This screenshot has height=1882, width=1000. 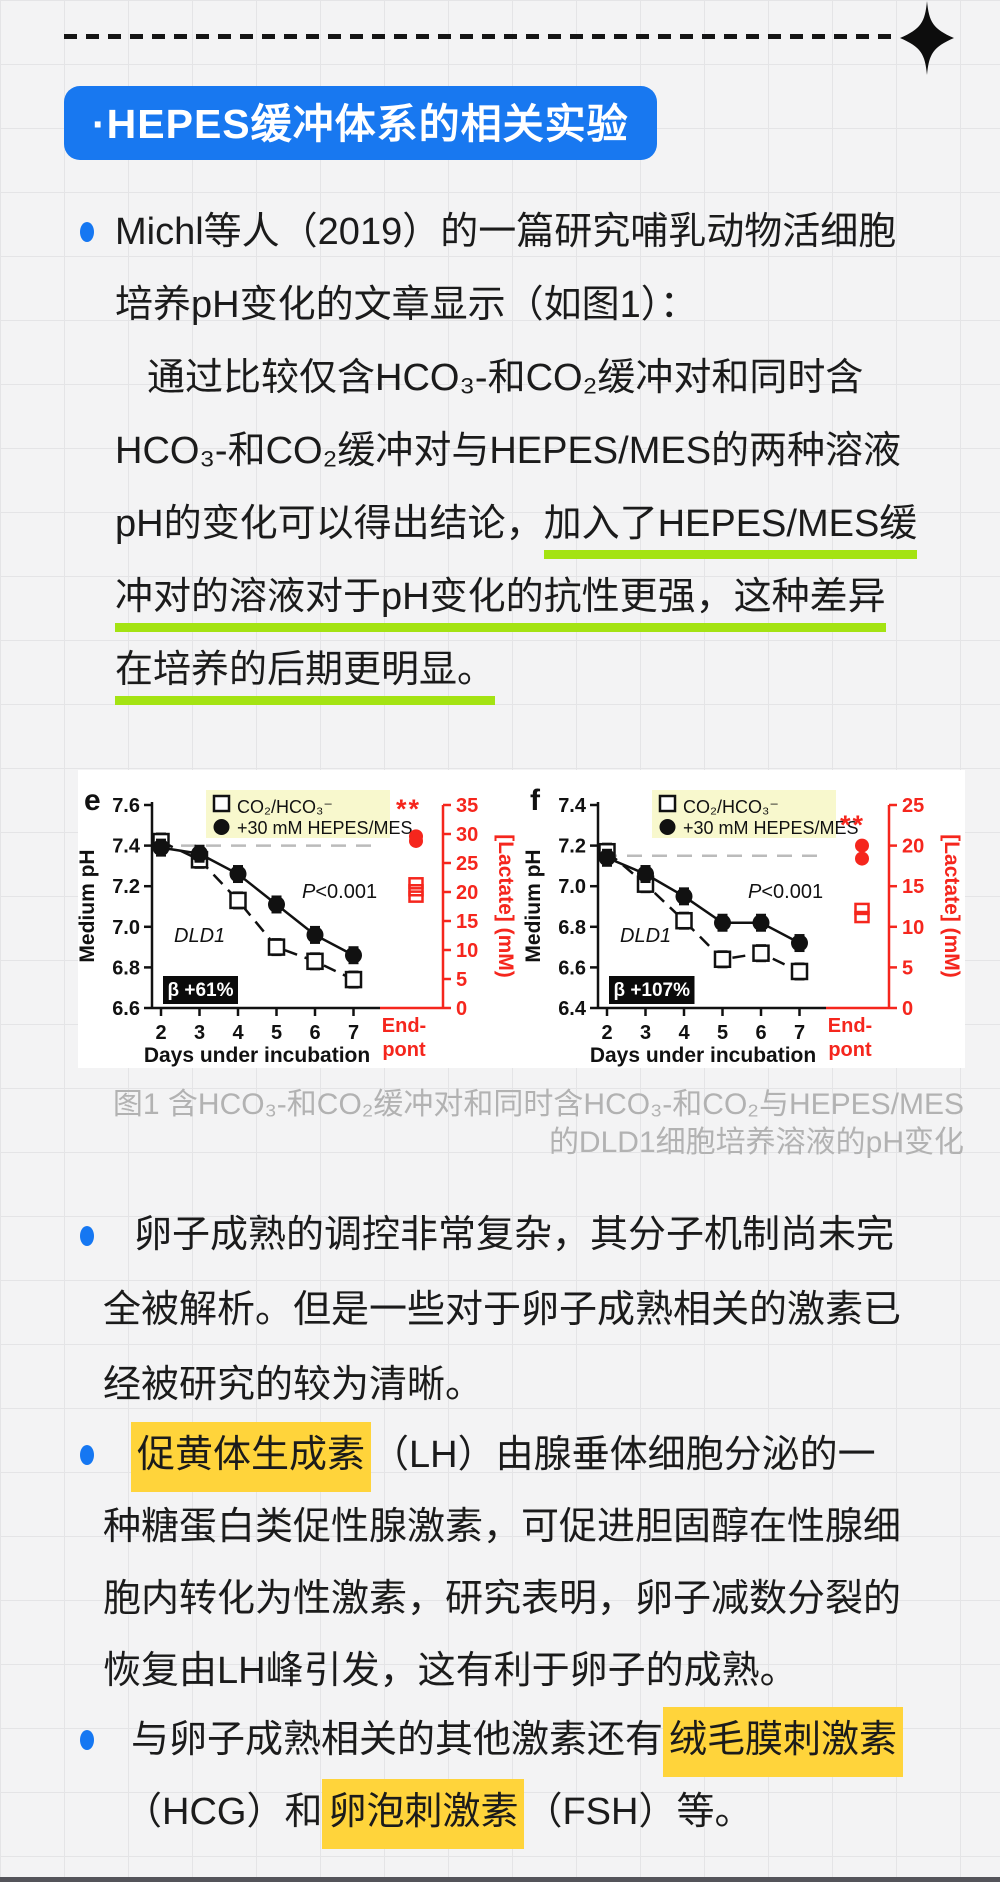 I want to click on text-line: 恢复由LH峰引发，这有利于卵子的成熟。, so click(x=500, y=1671).